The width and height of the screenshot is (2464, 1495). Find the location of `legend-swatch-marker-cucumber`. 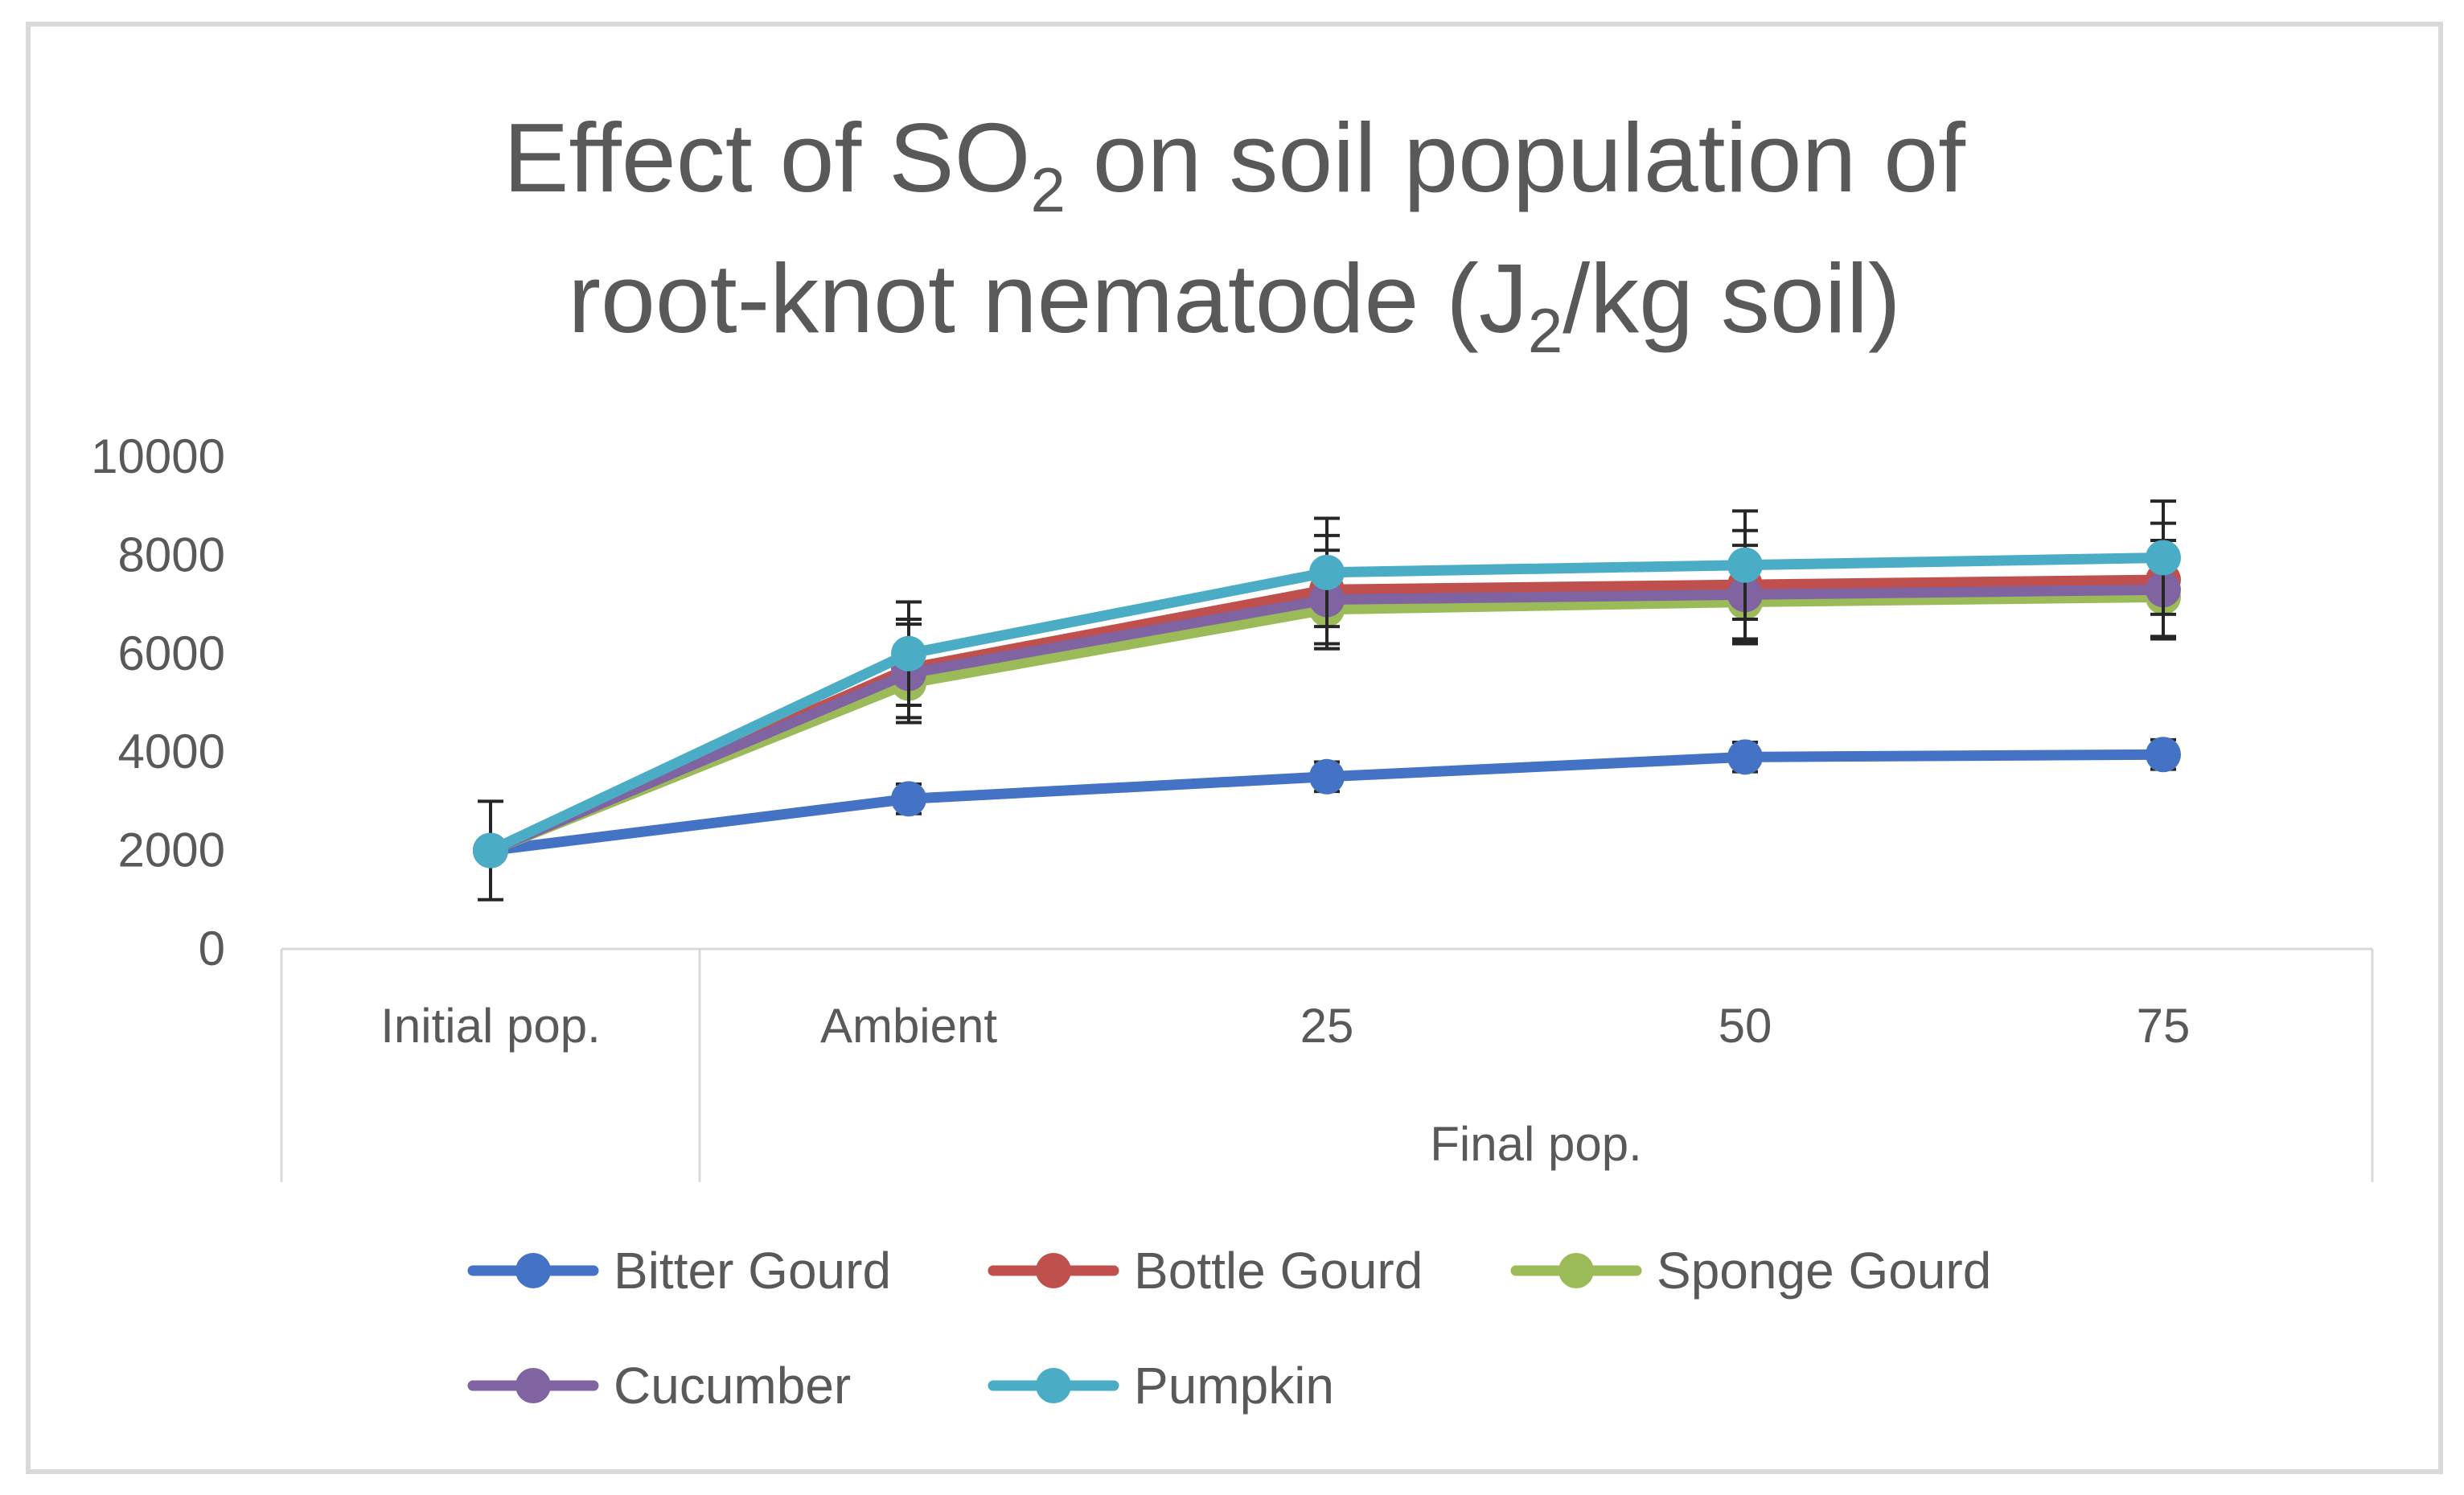

legend-swatch-marker-cucumber is located at coordinates (533, 1385).